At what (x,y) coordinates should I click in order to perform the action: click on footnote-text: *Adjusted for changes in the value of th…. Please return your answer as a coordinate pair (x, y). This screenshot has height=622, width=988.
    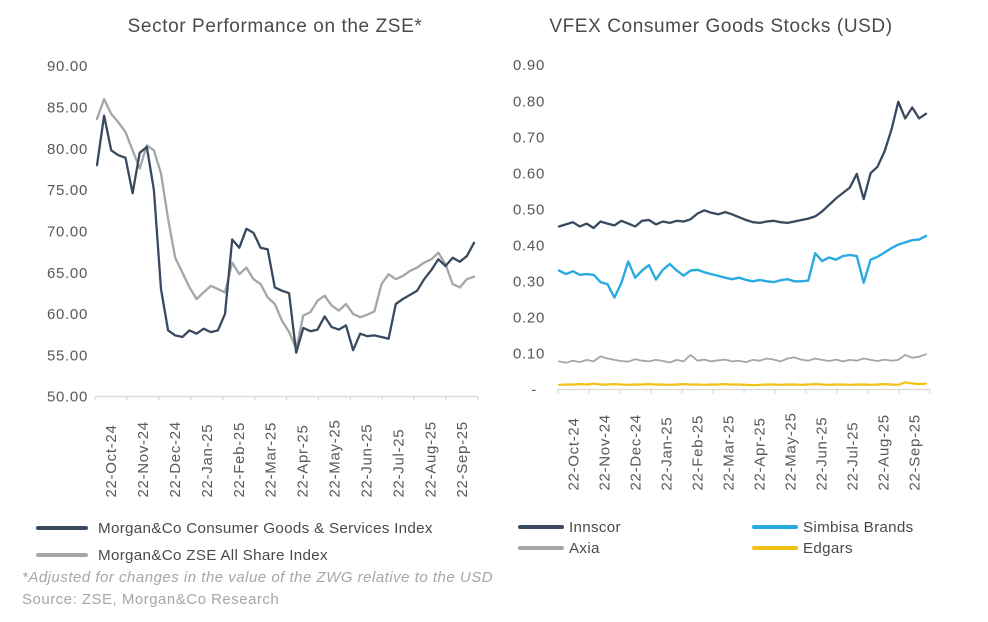
    Looking at the image, I should click on (258, 577).